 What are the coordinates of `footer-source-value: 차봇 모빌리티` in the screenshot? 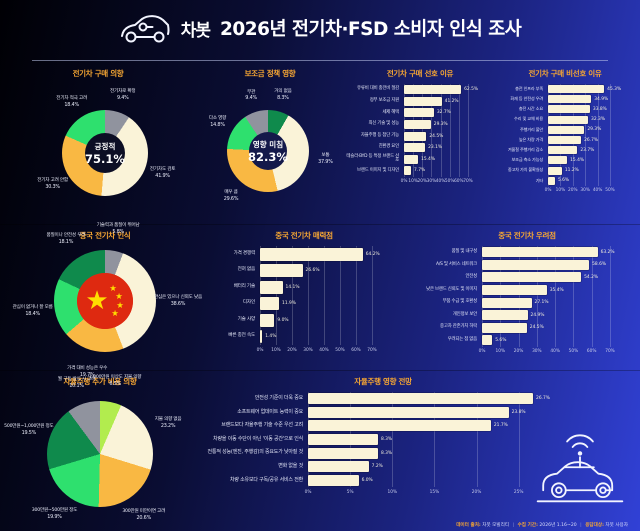 It's located at (496, 525).